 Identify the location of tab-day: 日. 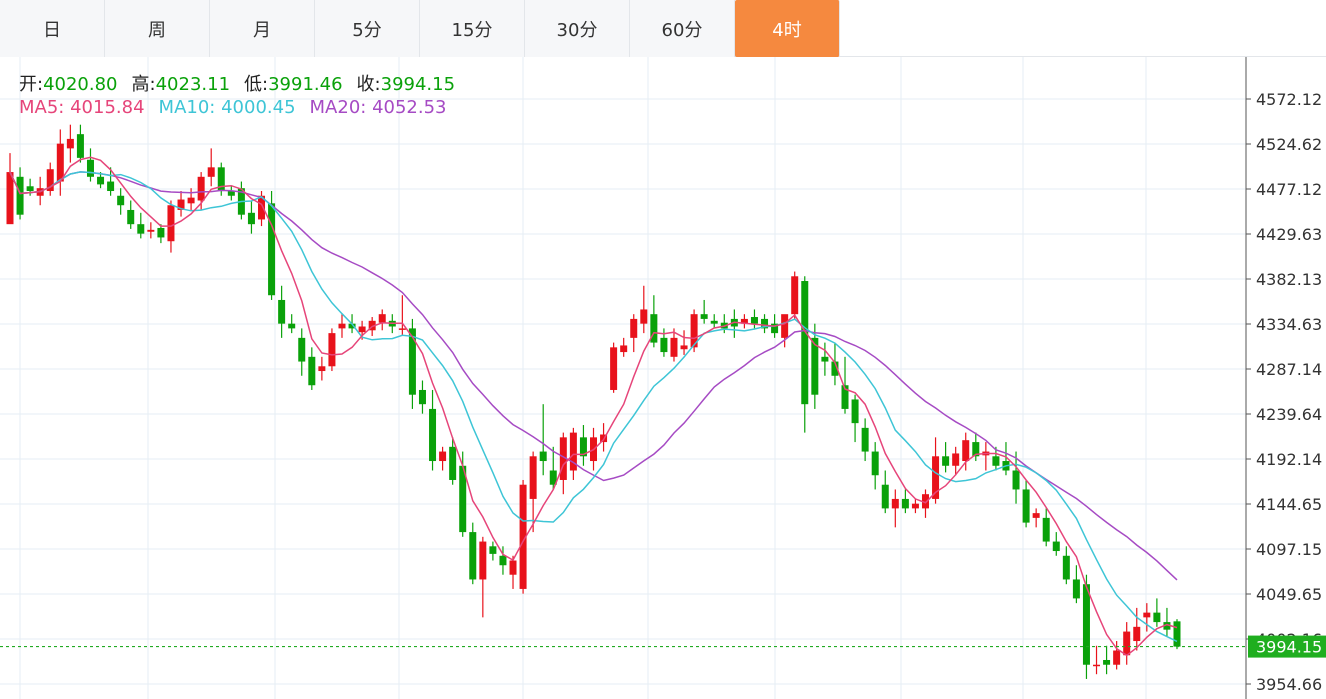
(52, 28).